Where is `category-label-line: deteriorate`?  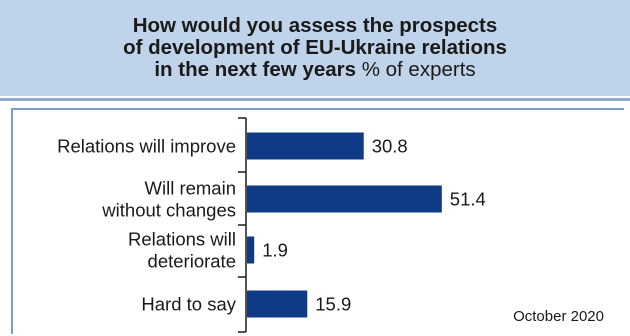
category-label-line: deteriorate is located at coordinates (192, 261).